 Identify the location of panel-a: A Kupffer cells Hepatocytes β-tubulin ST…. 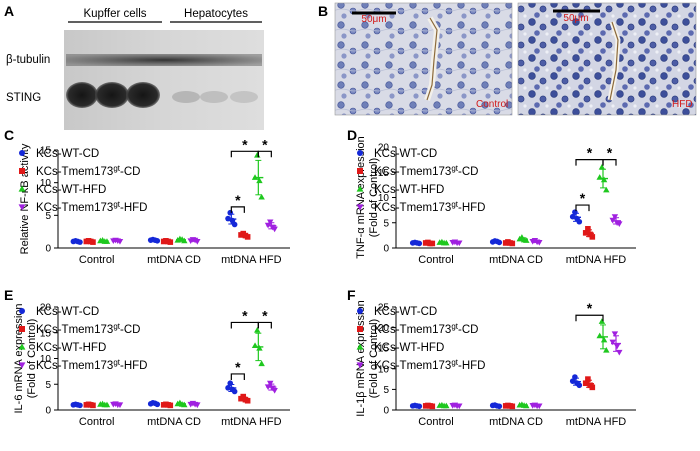
(134, 66).